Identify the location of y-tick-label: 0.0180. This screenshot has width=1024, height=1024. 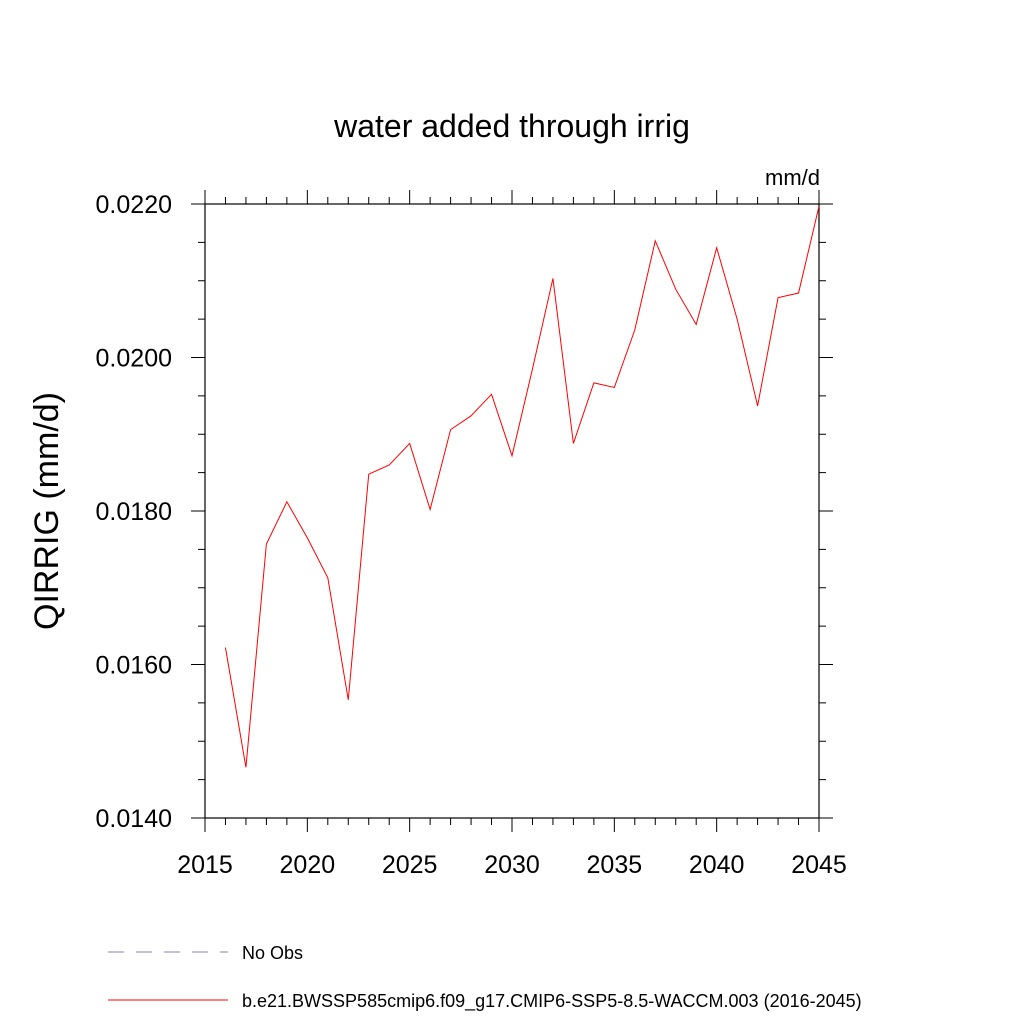
(134, 512).